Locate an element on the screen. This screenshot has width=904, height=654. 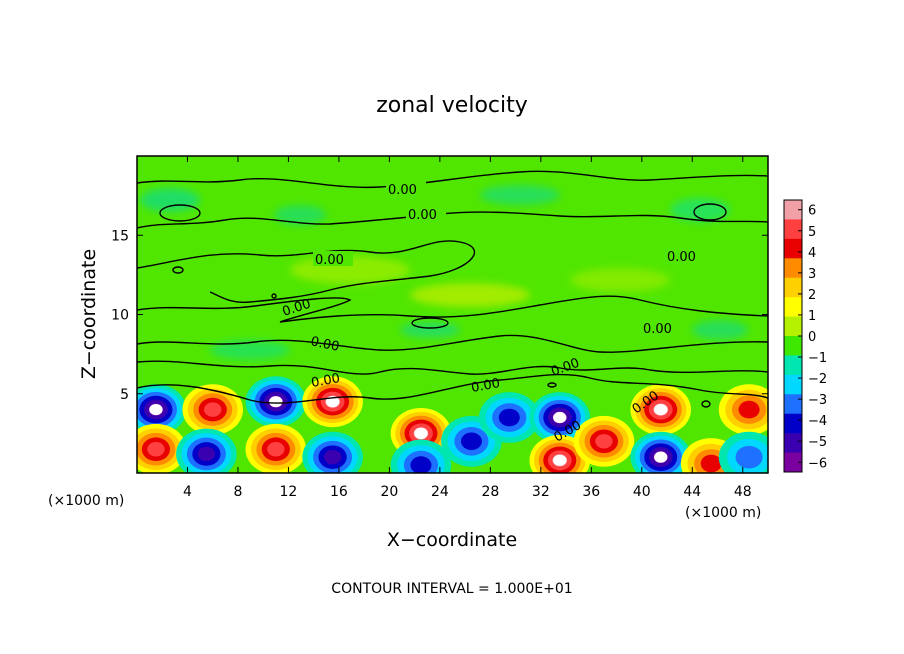
x-tick-label: 44 is located at coordinates (692, 492).